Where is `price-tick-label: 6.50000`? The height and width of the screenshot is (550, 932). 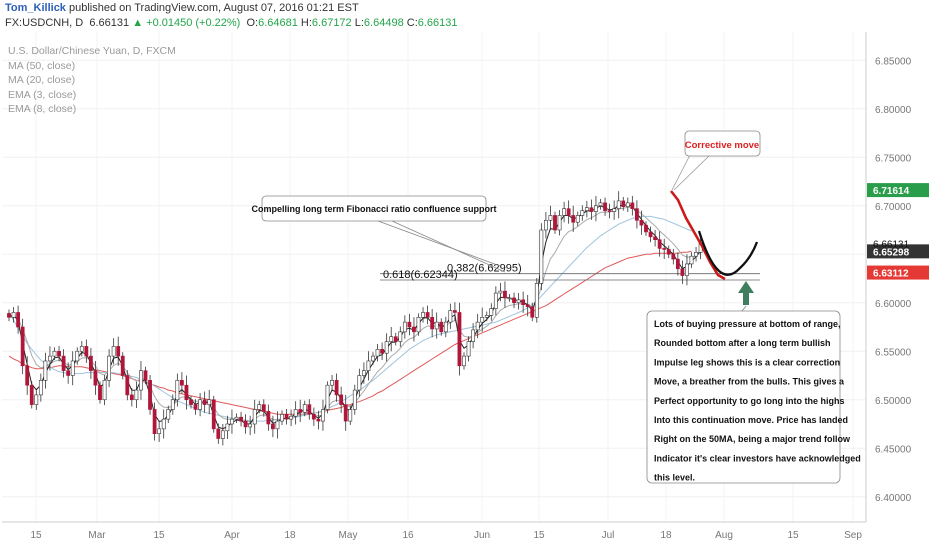 price-tick-label: 6.50000 is located at coordinates (893, 401).